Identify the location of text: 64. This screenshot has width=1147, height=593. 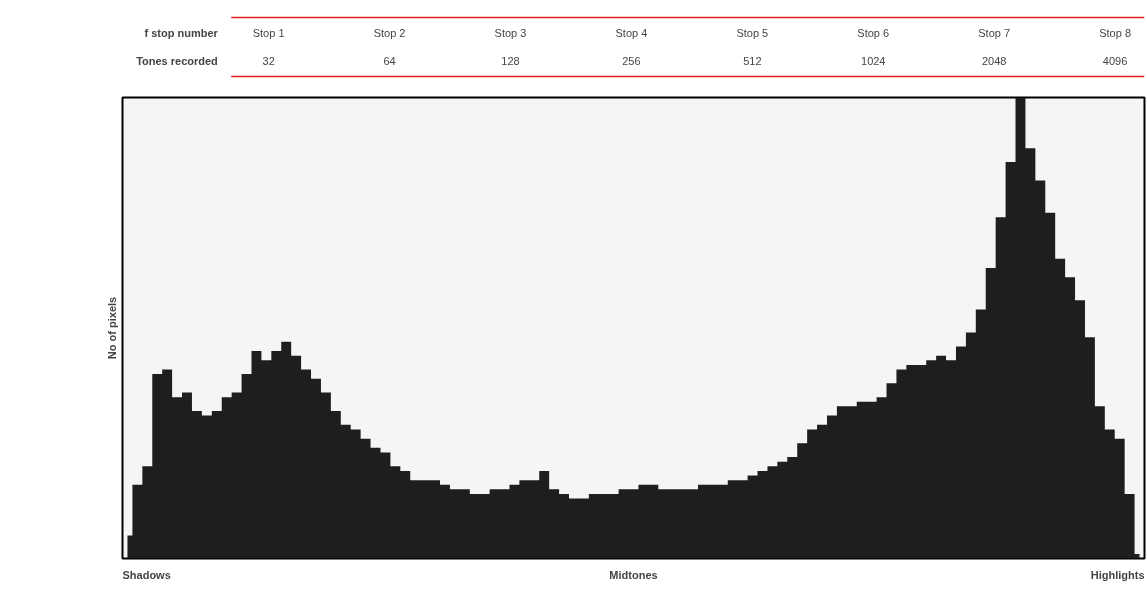
(389, 60).